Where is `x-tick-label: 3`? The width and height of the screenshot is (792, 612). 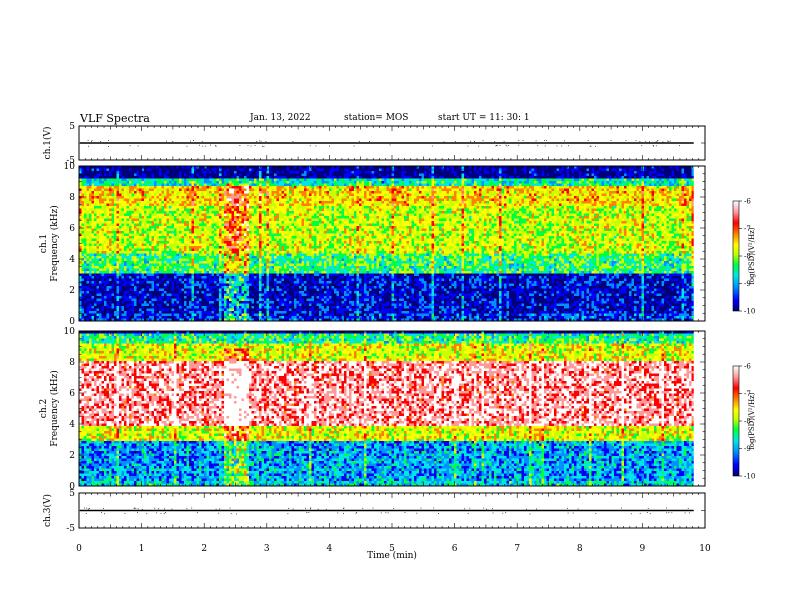 x-tick-label: 3 is located at coordinates (267, 549).